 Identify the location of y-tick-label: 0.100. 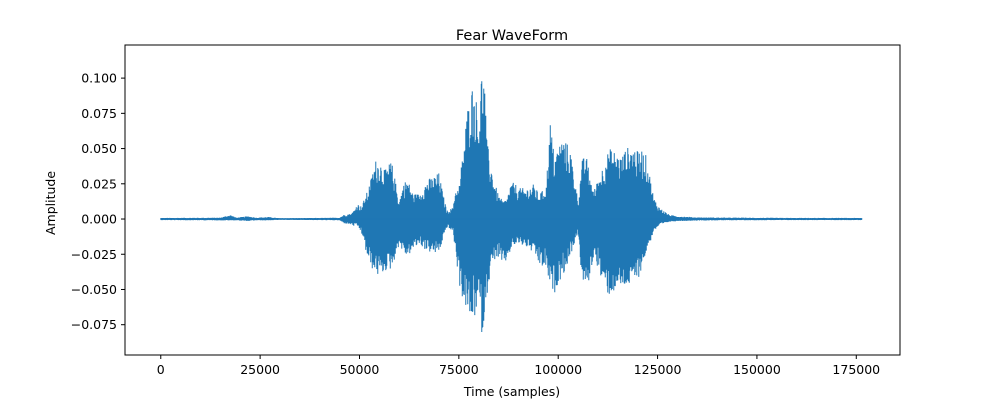
(99, 78).